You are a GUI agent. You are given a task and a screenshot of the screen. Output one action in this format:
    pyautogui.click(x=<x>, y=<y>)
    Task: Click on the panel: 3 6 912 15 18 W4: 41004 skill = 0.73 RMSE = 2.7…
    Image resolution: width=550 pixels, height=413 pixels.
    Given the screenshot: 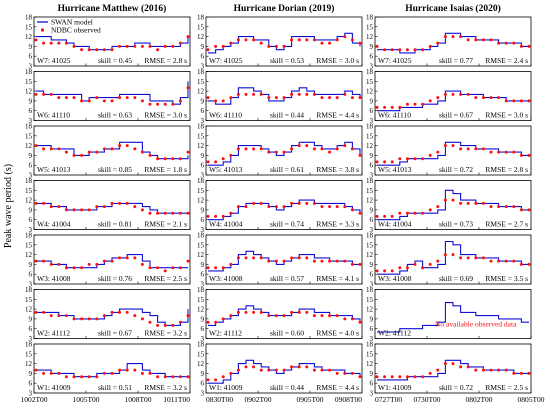 What is the action you would take?
    pyautogui.click(x=449, y=205)
    